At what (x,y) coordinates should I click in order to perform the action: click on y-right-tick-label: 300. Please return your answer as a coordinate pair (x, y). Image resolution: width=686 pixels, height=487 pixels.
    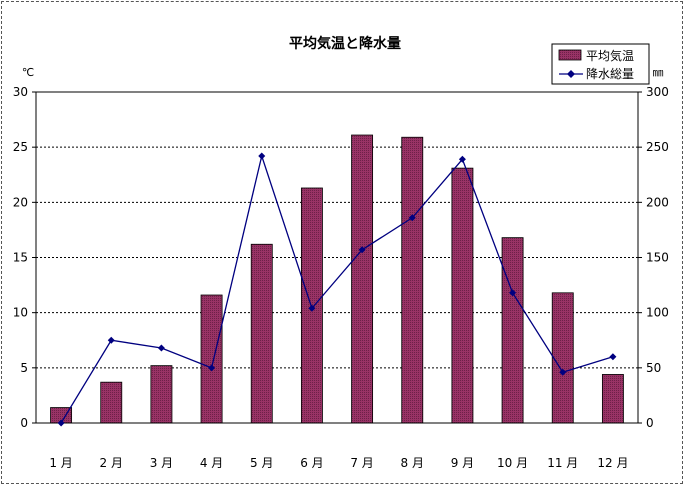
    Looking at the image, I should click on (657, 92).